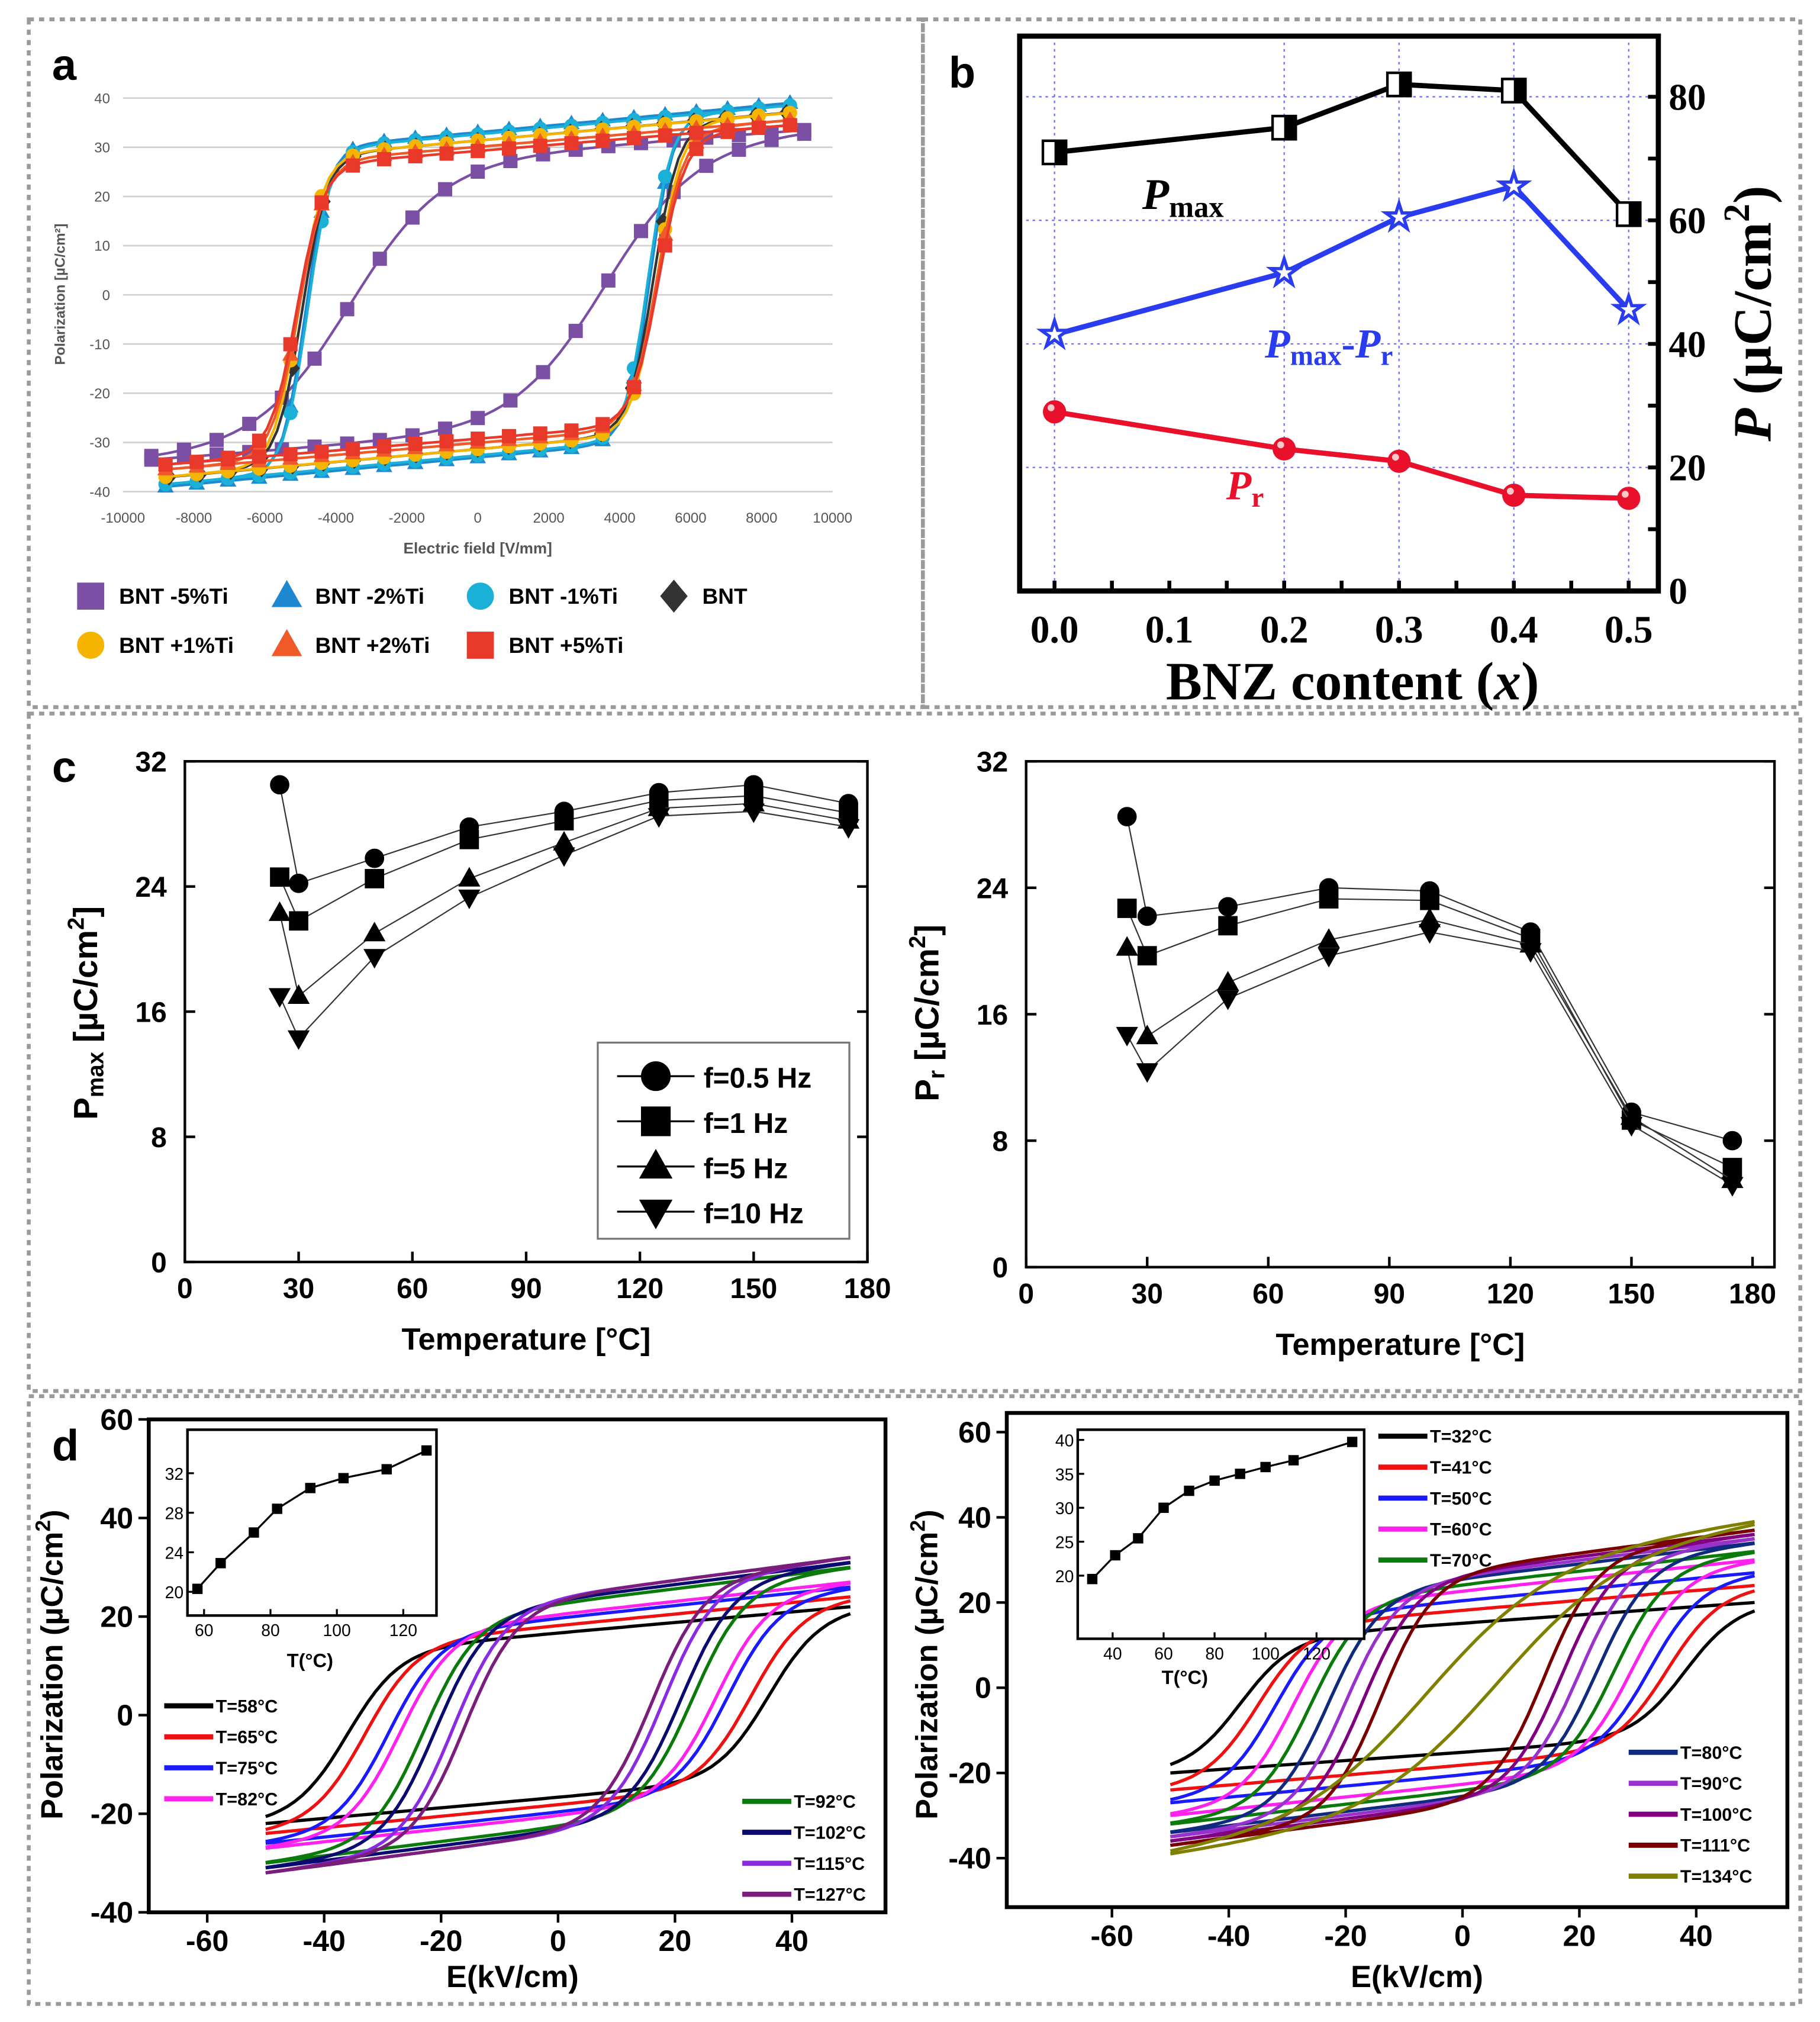 The width and height of the screenshot is (1820, 2022). I want to click on x-tick-label: -20, so click(1346, 1936).